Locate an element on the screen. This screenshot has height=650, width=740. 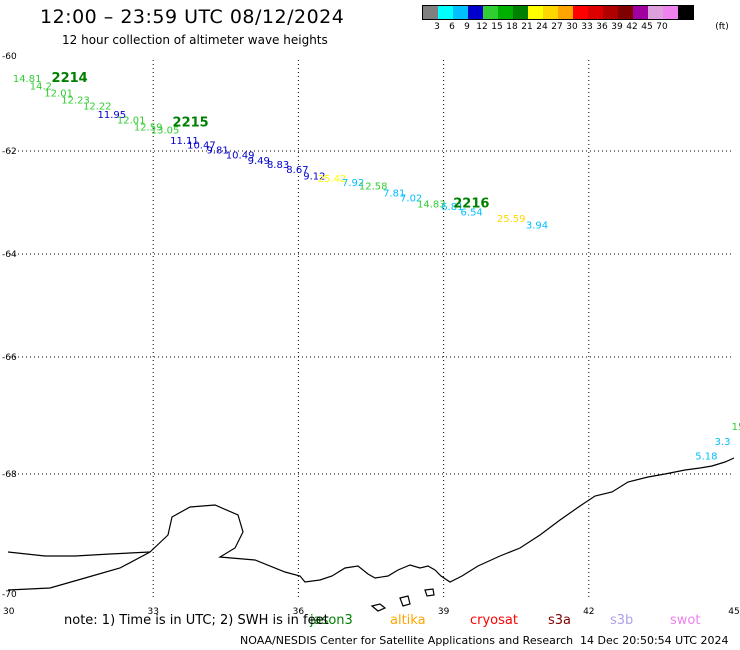
satellite-label-s3b: s3b is located at coordinates (622, 620).